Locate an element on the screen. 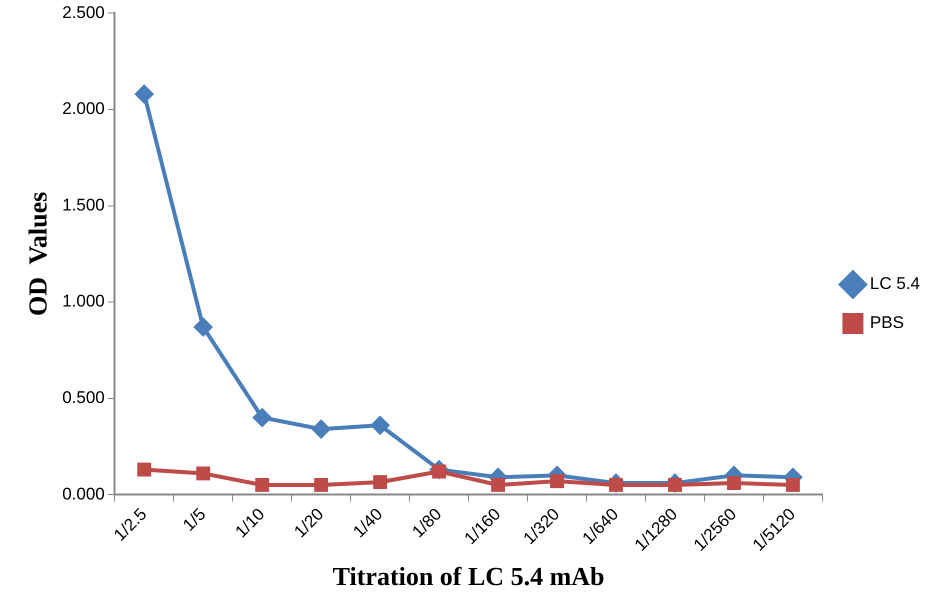 Image resolution: width=940 pixels, height=608 pixels. x-tick-label: 1/80 is located at coordinates (427, 523).